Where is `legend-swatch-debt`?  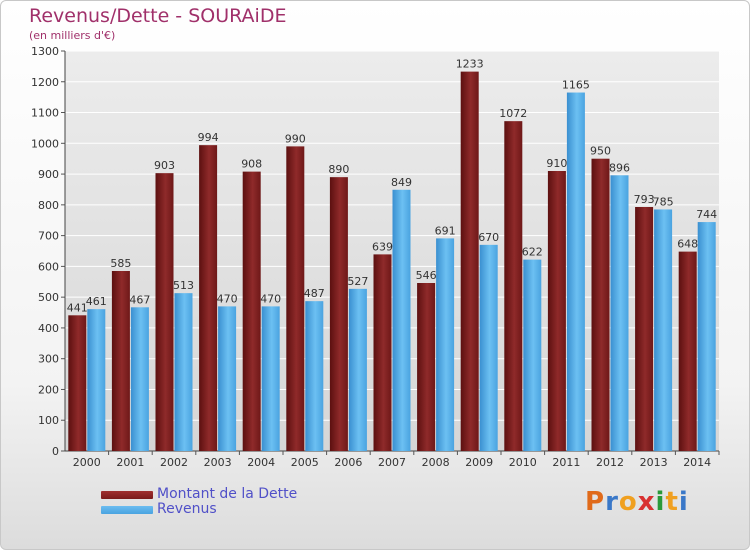
legend-swatch-debt is located at coordinates (127, 495).